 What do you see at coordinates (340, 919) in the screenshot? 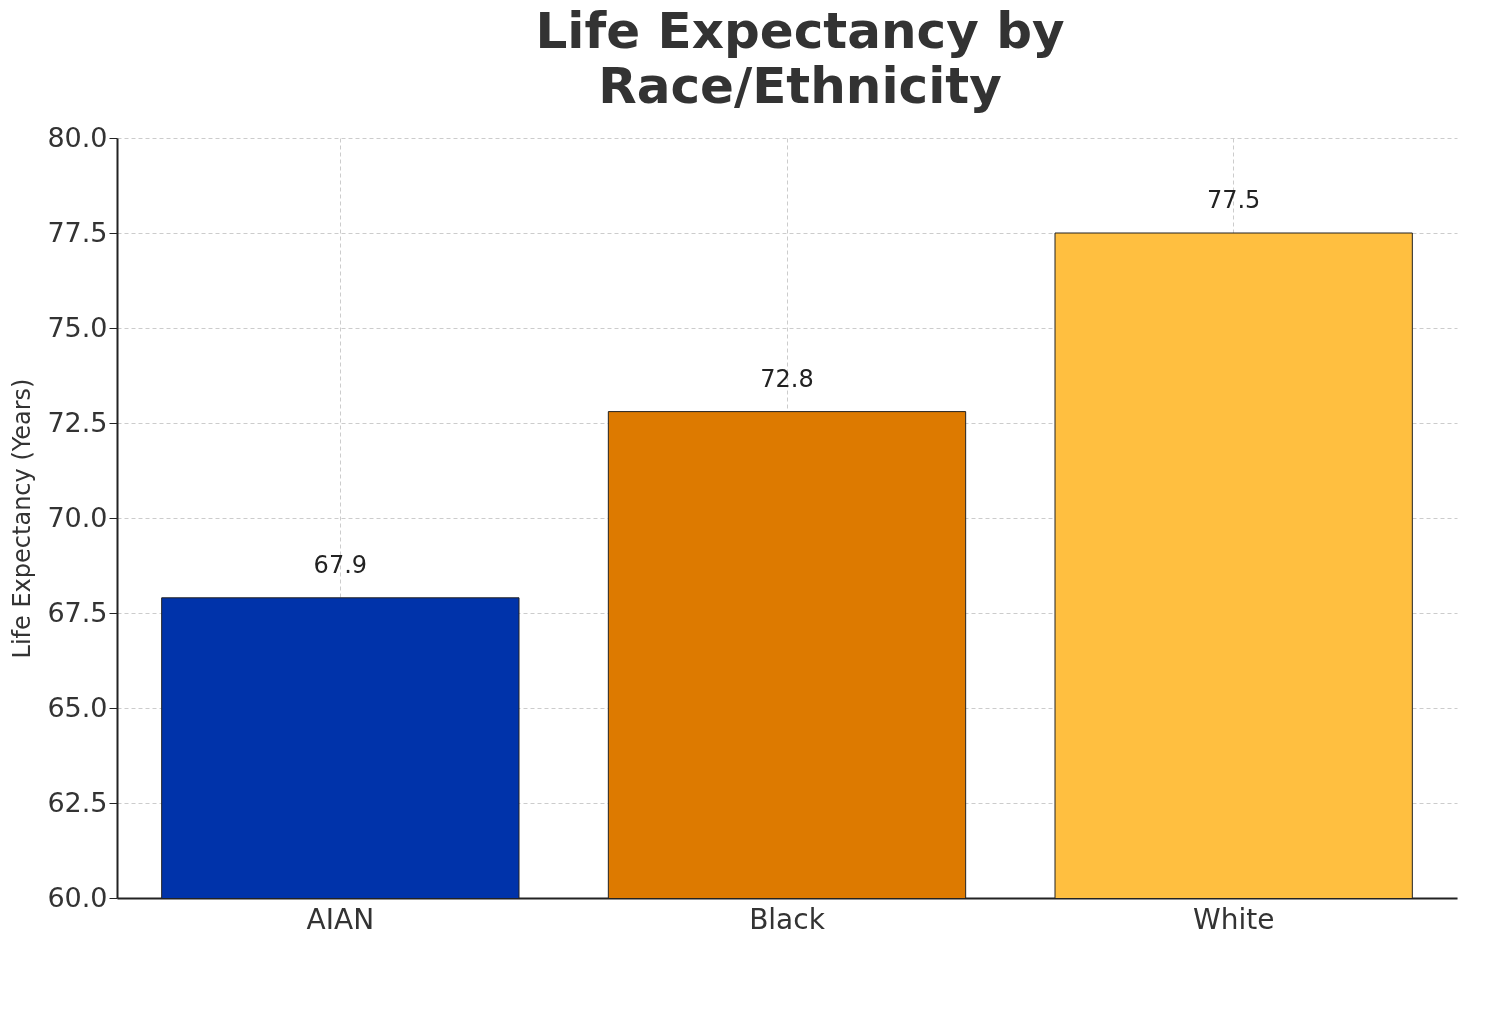
I see `x-tick-label: AIAN` at bounding box center [340, 919].